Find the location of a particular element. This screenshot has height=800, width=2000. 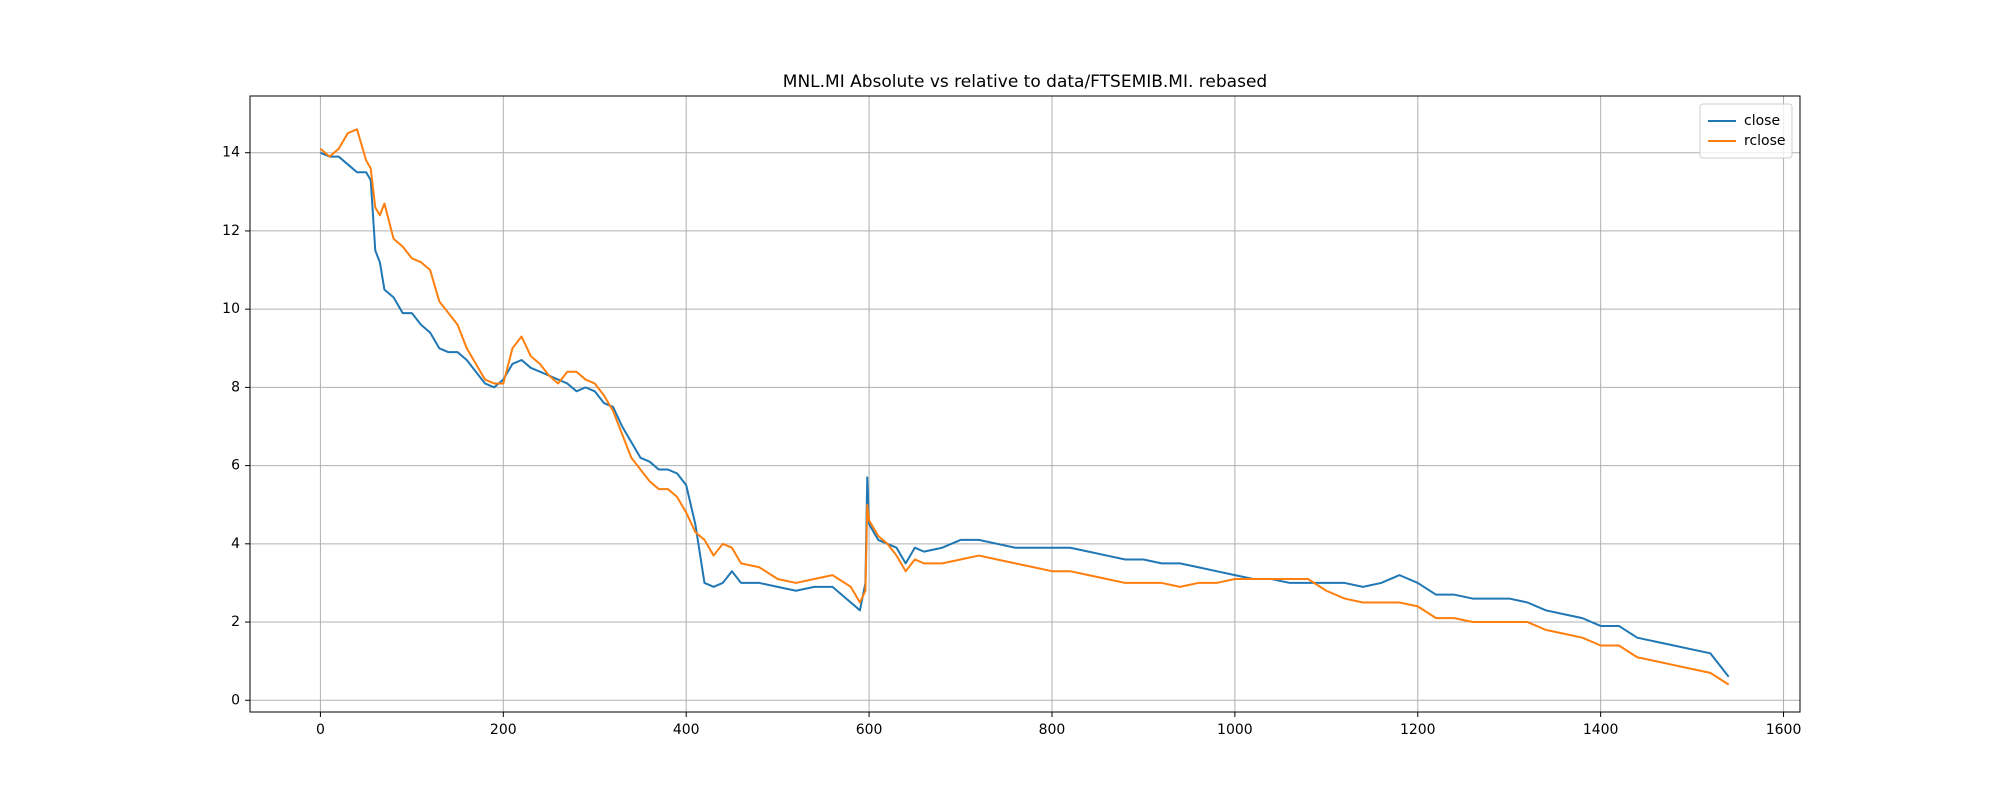

x-tick-label: 0 is located at coordinates (320, 730).